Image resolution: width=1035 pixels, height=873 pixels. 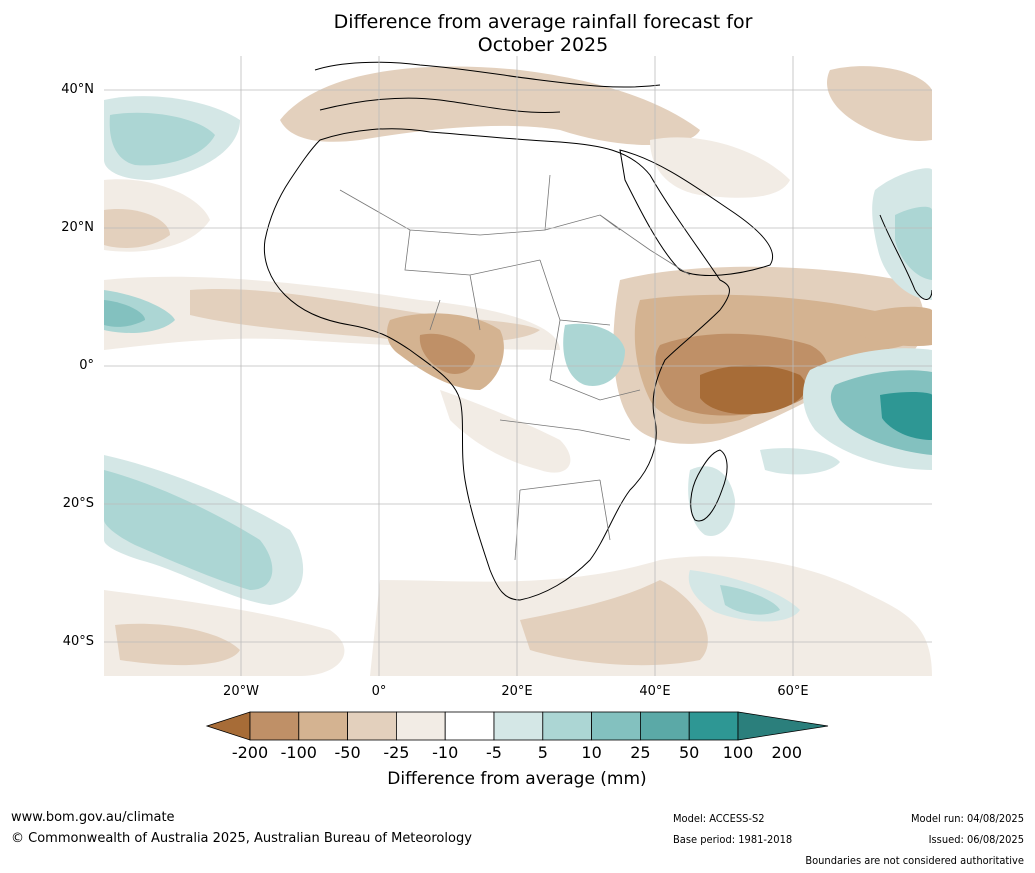 What do you see at coordinates (250, 752) in the screenshot?
I see `legend-tick-label: -200` at bounding box center [250, 752].